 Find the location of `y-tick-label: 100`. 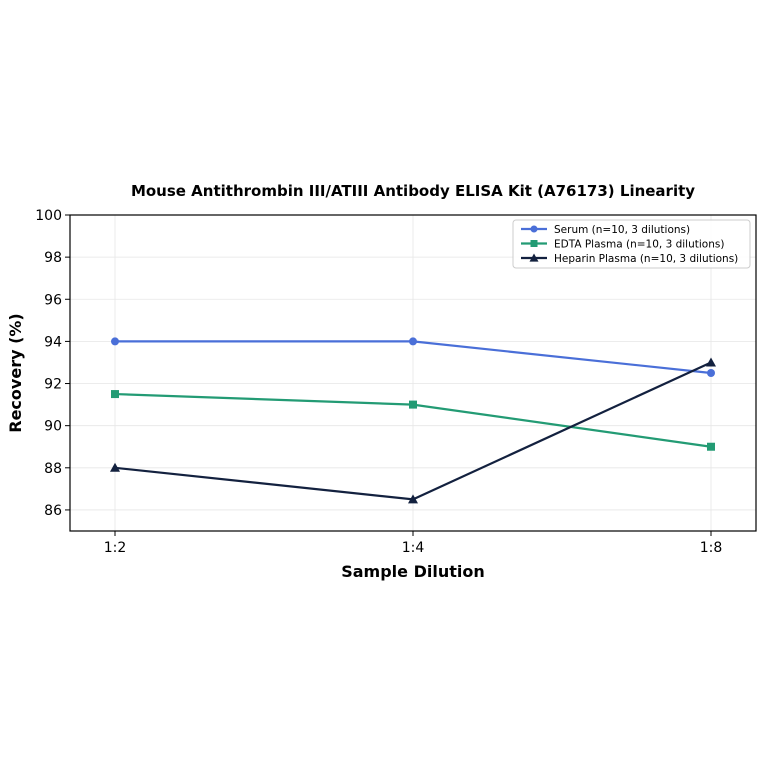

y-tick-label: 100 is located at coordinates (48, 216).